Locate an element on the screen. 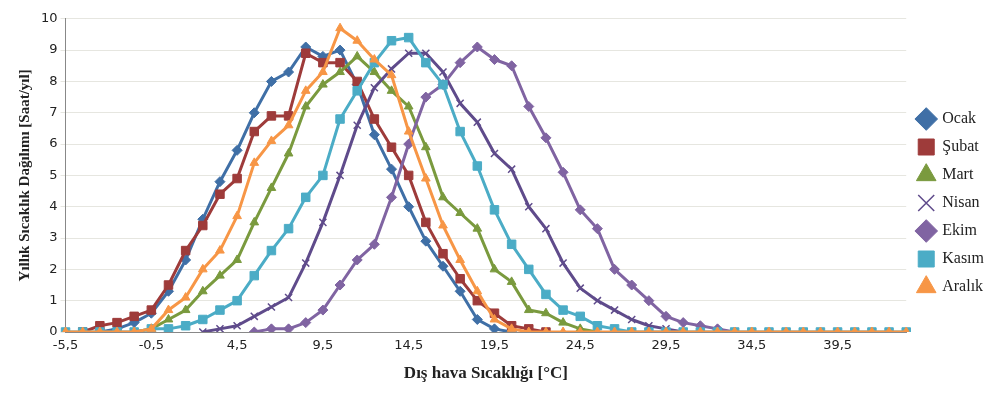 This screenshot has height=400, width=1007. legend-label: Aralık is located at coordinates (963, 286).